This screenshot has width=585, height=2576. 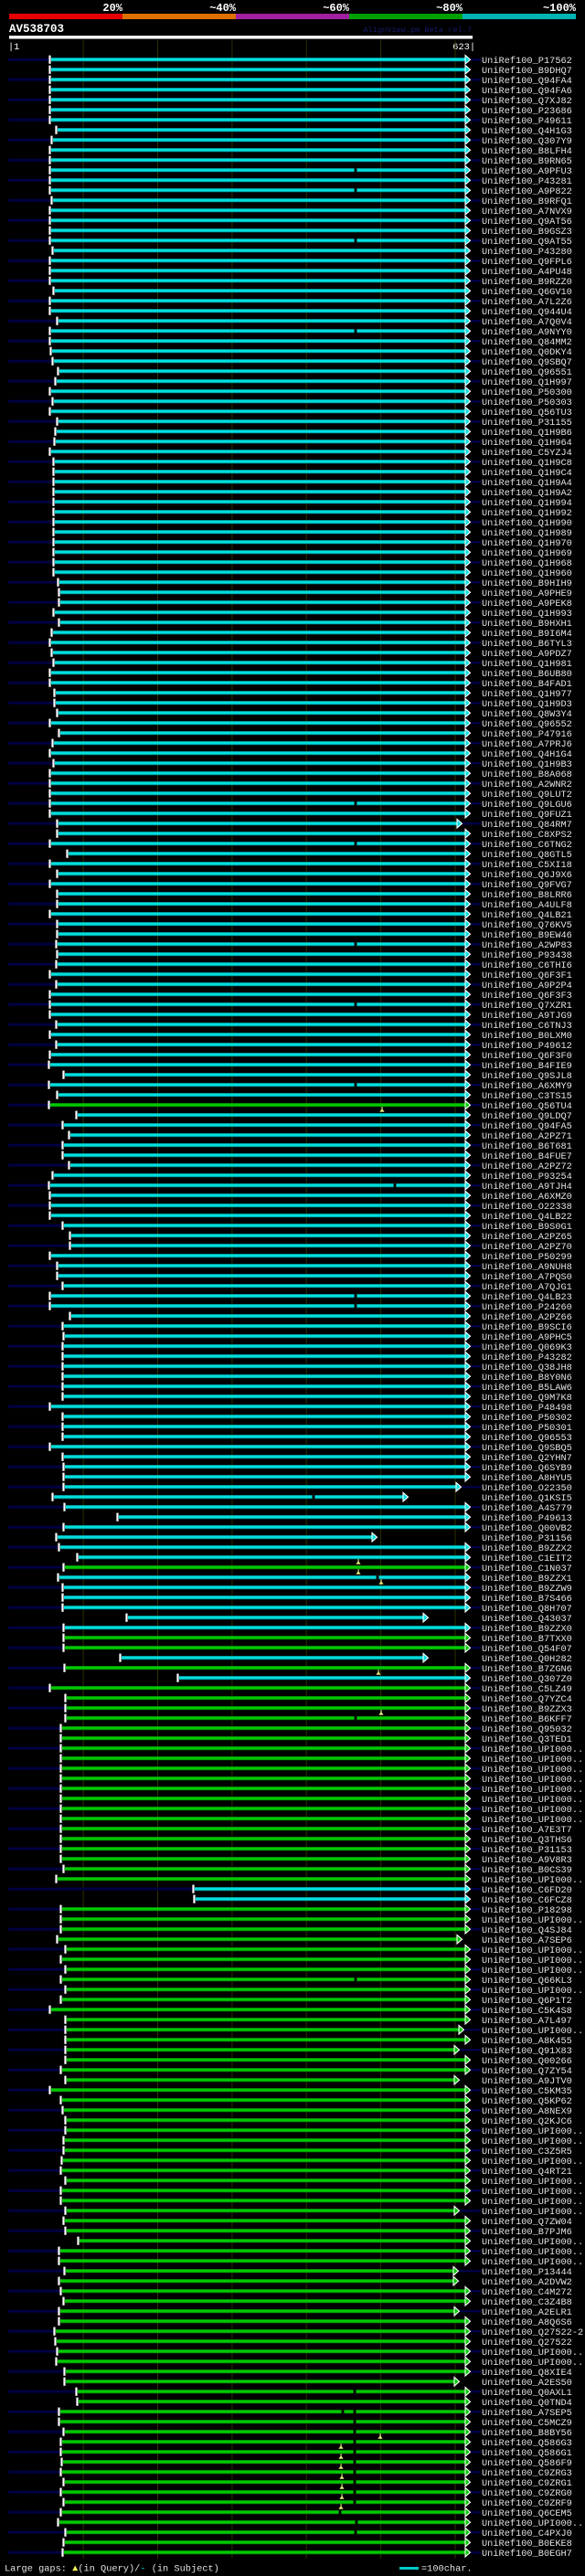 What do you see at coordinates (527, 2051) in the screenshot?
I see `svg-text: UniRef100_Q91X83` at bounding box center [527, 2051].